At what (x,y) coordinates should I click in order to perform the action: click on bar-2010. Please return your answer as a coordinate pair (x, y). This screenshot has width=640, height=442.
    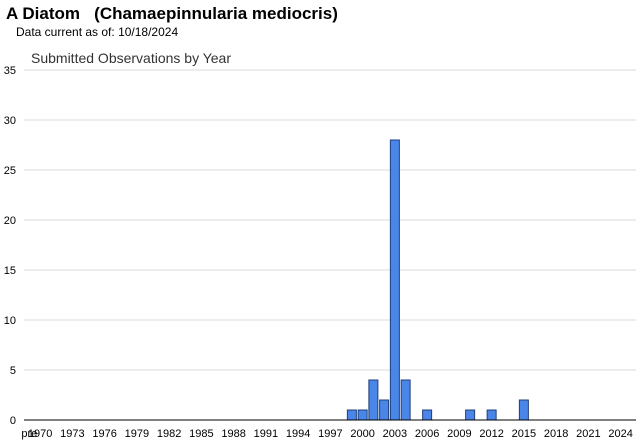
    Looking at the image, I should click on (470, 415).